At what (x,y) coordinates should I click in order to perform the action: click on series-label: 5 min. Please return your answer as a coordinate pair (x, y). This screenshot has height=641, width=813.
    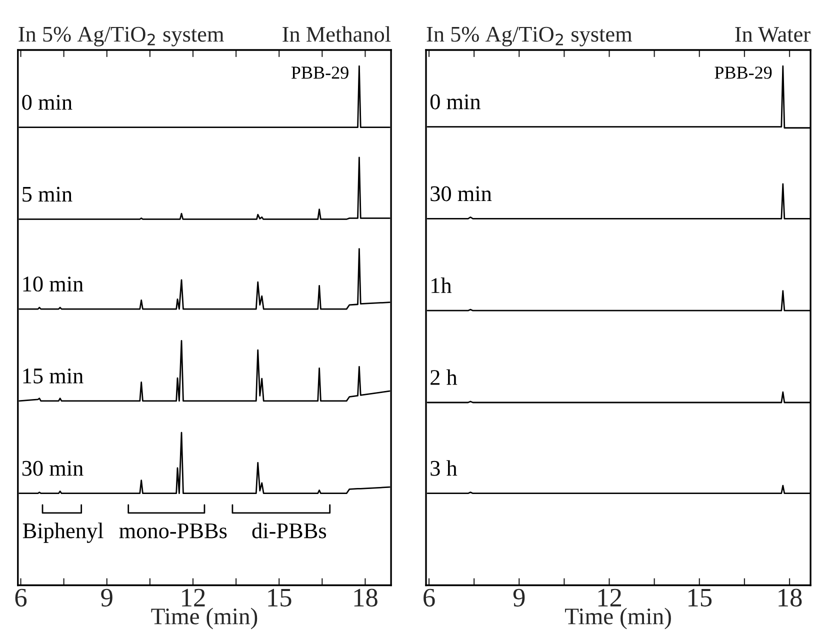
    Looking at the image, I should click on (47, 194).